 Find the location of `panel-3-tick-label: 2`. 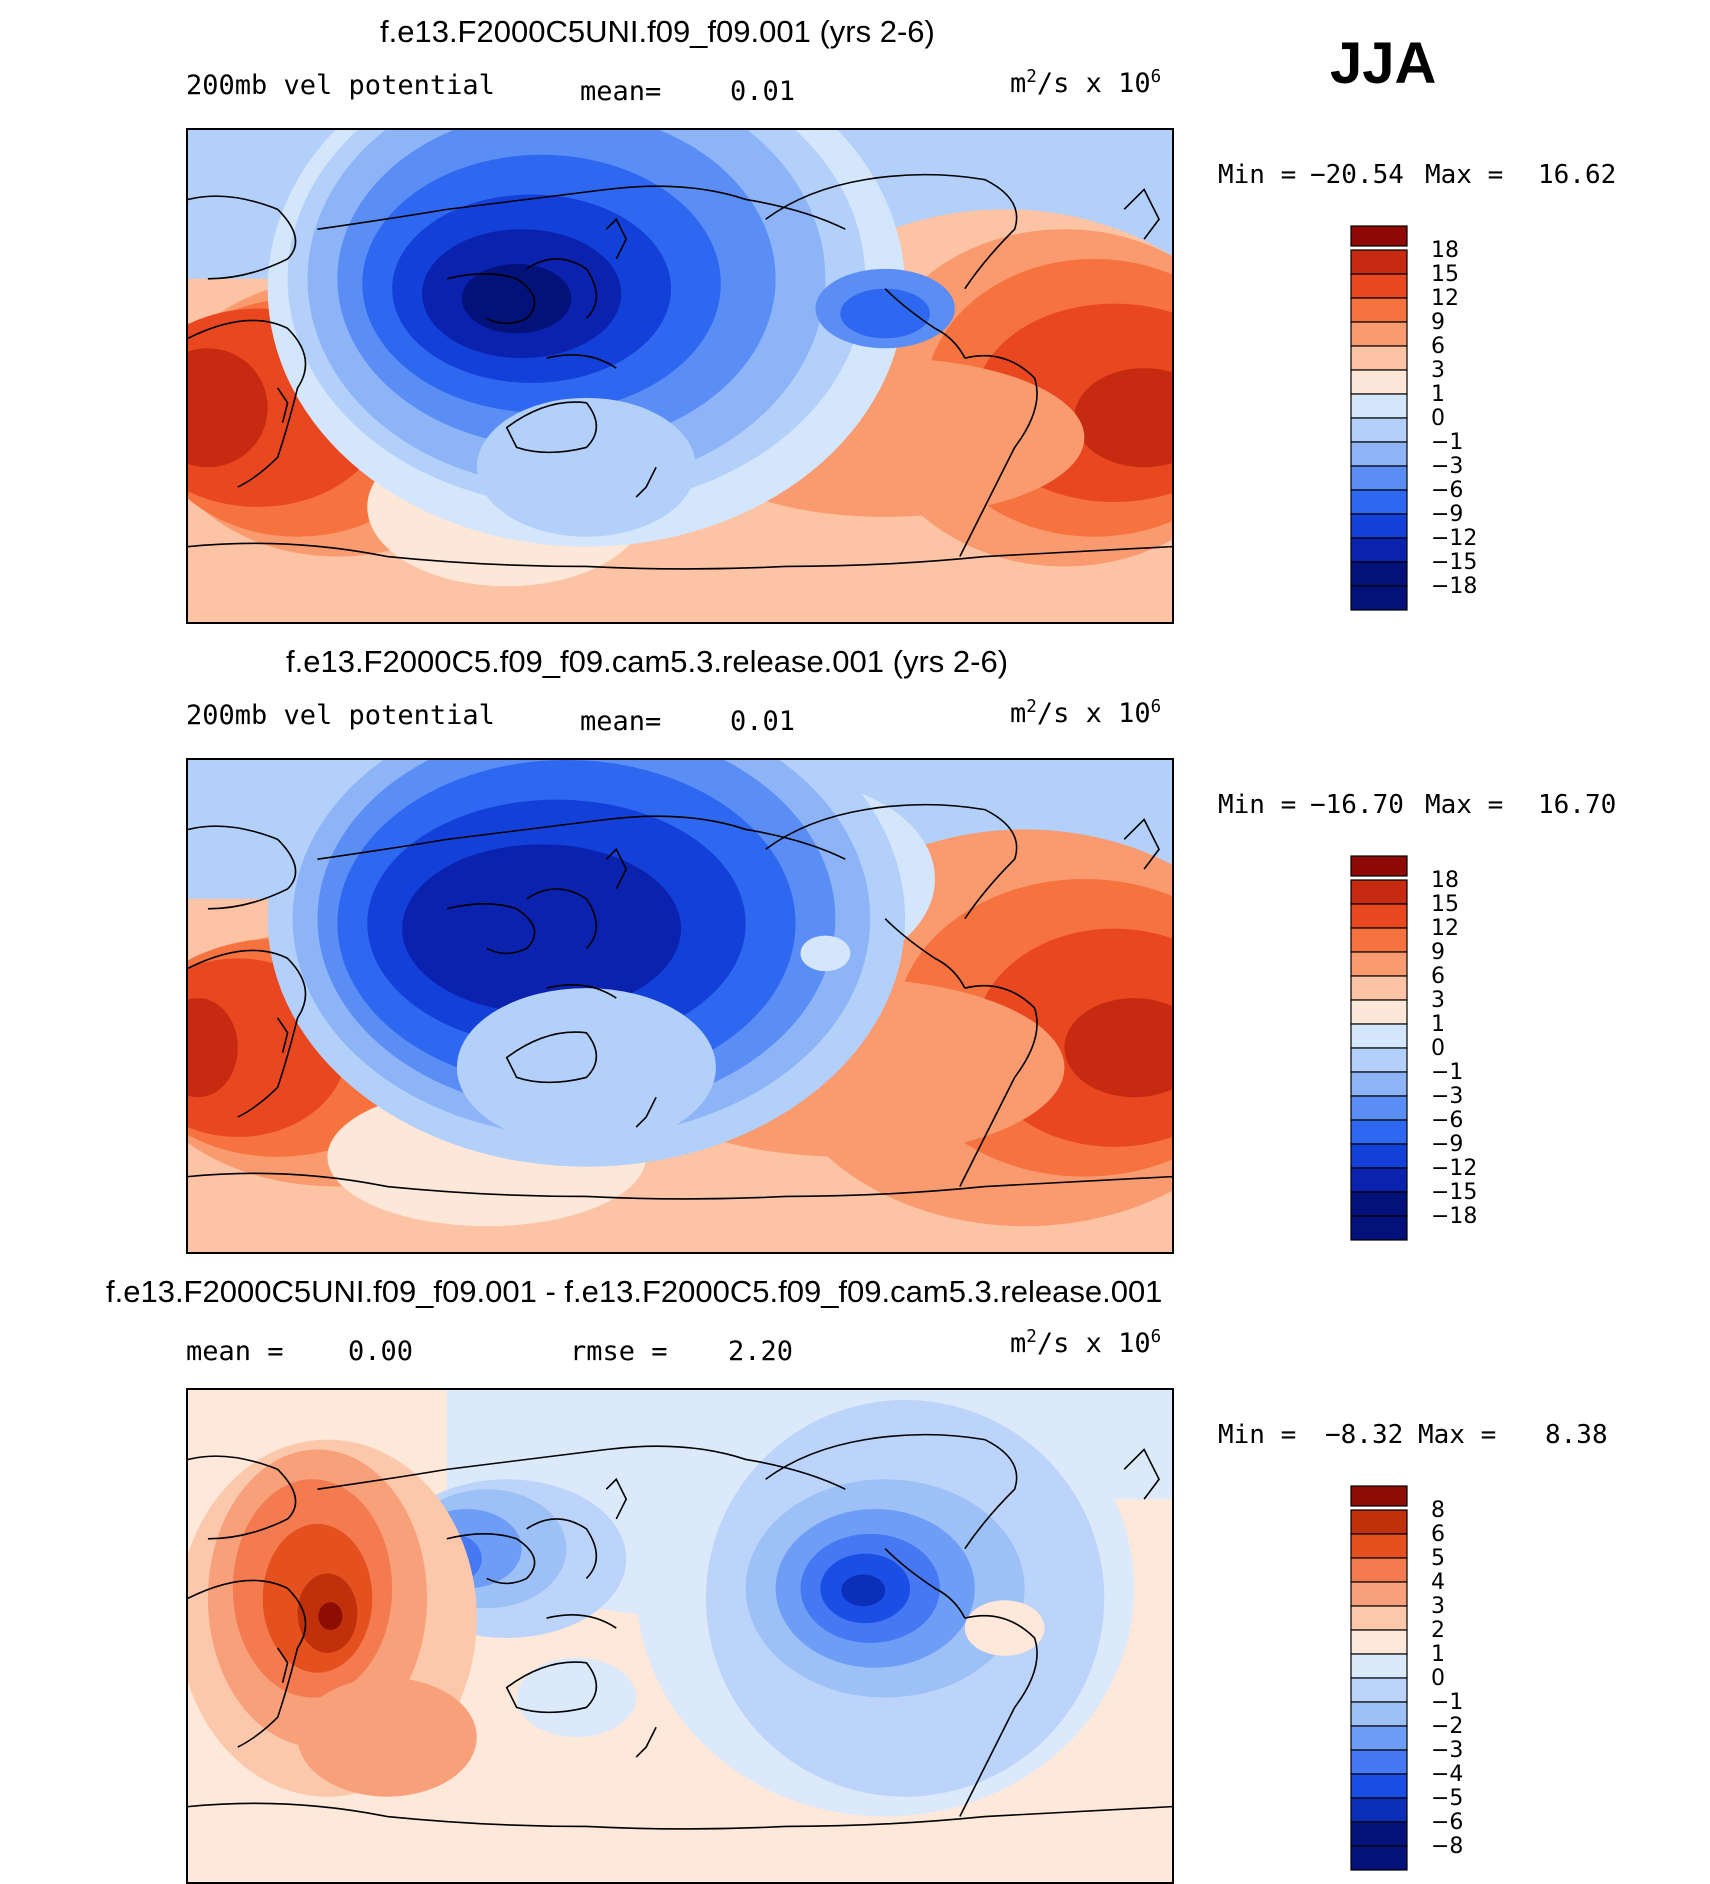

panel-3-tick-label: 2 is located at coordinates (1438, 1630).